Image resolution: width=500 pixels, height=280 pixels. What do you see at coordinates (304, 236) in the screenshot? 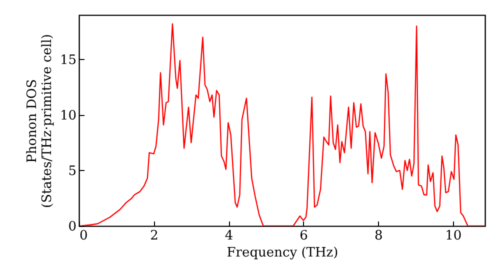
I see `x-tick-label: 6` at bounding box center [304, 236].